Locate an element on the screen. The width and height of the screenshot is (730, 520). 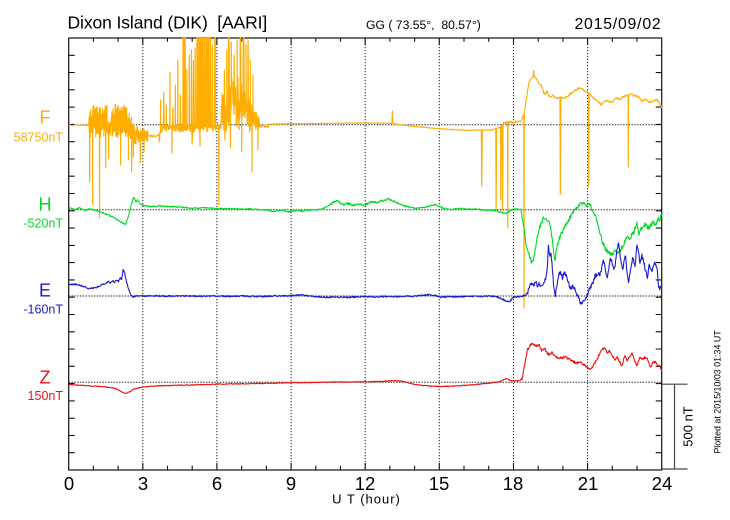
svg-text: 18 is located at coordinates (513, 483).